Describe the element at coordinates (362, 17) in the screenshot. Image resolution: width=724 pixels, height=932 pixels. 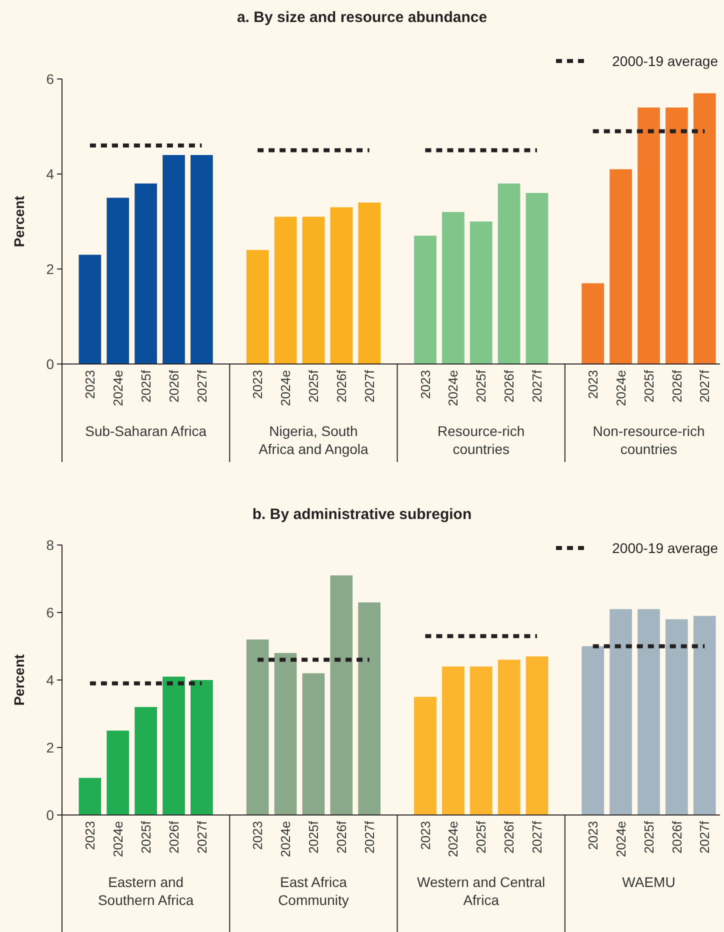
I see `chart-title: a. By size and resource abundance` at that location.